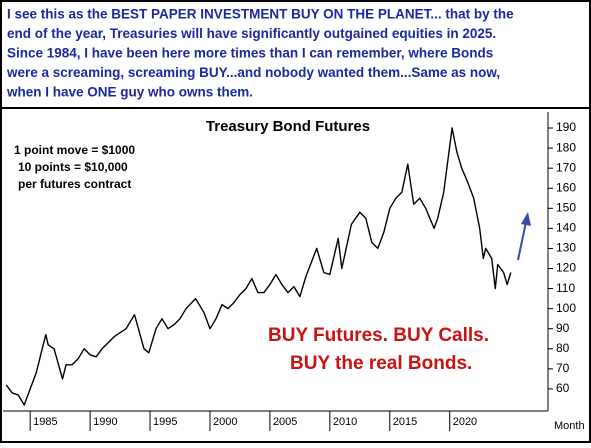 The image size is (591, 448). Describe the element at coordinates (465, 422) in the screenshot. I see `x-tick-label: 2020` at that location.